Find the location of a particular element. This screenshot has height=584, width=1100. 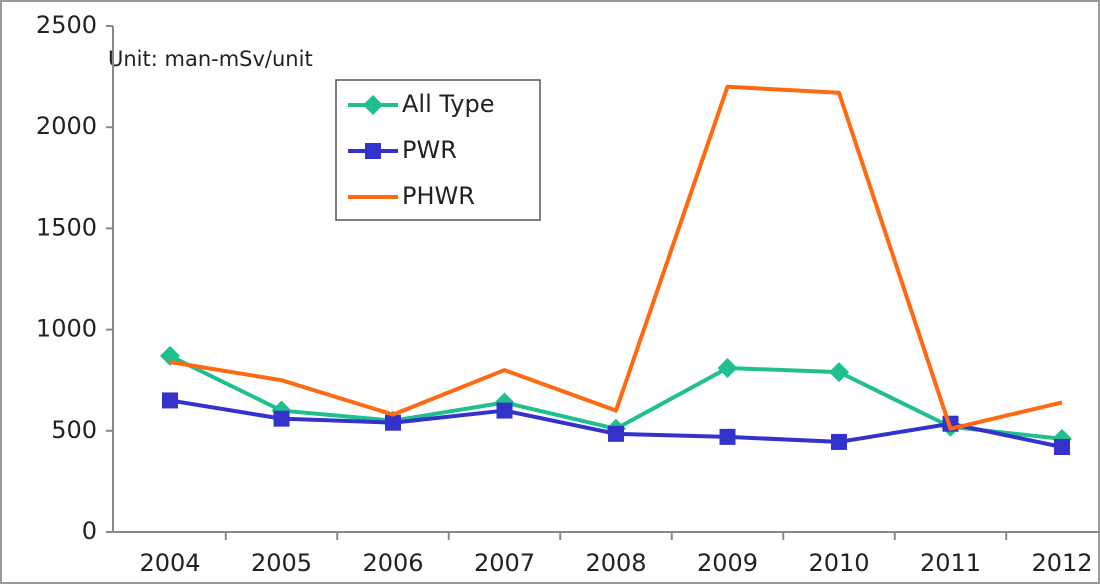

y-tick-label: 0 is located at coordinates (89, 531).